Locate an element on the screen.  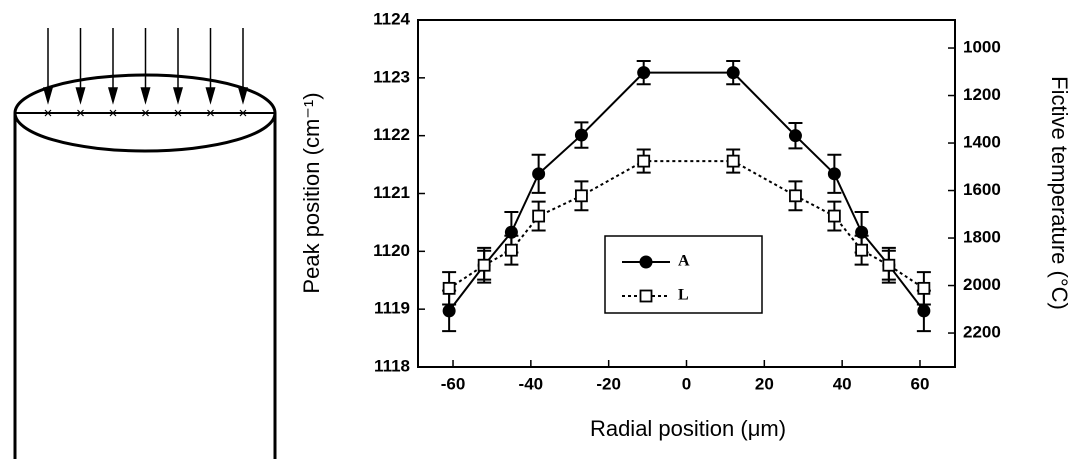
x-tick-label: -60 is located at coordinates (453, 383).